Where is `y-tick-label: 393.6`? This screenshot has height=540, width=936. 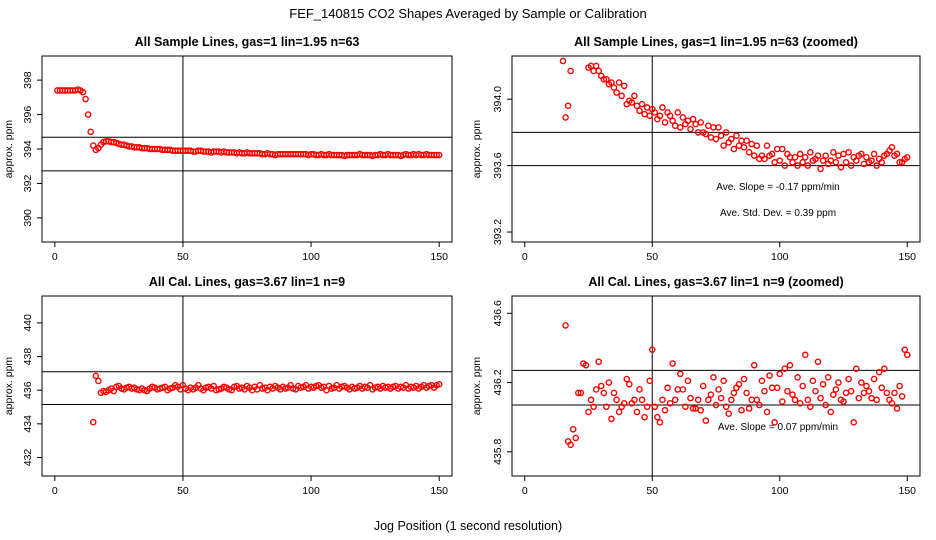 y-tick-label: 393.6 is located at coordinates (498, 165).